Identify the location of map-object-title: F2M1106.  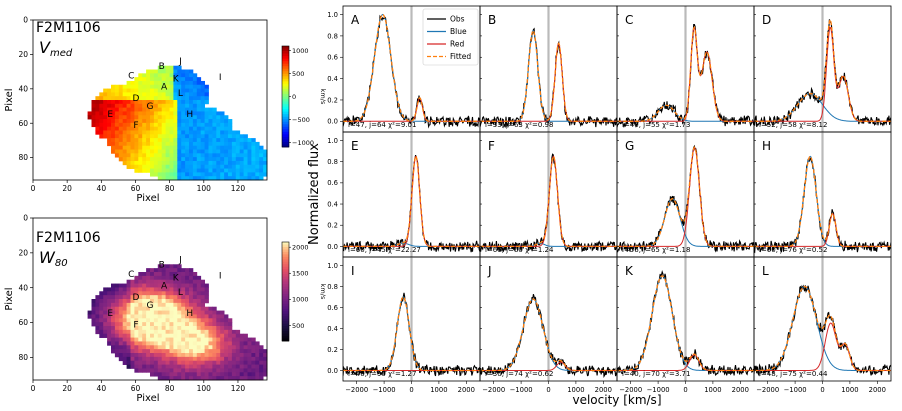
(68, 238).